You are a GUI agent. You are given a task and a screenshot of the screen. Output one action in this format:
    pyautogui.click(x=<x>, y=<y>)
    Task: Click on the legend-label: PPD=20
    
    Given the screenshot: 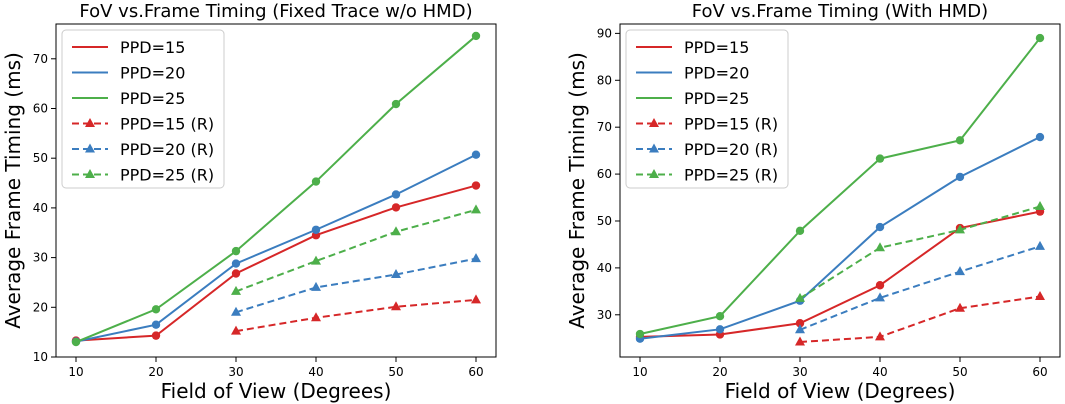 What is the action you would take?
    pyautogui.click(x=152, y=73)
    